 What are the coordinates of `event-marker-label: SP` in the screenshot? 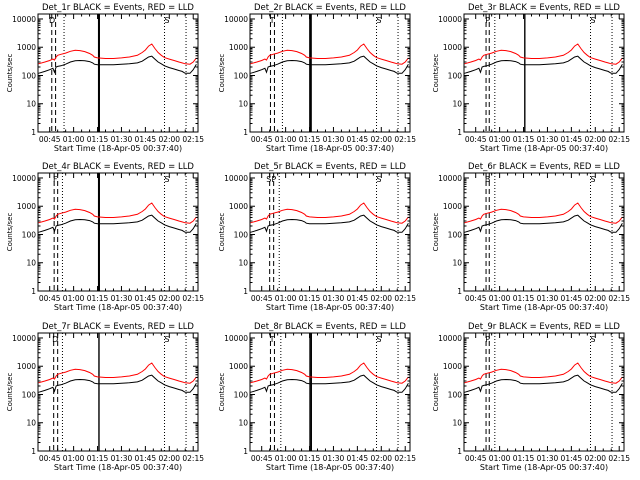 It's located at (271, 179).